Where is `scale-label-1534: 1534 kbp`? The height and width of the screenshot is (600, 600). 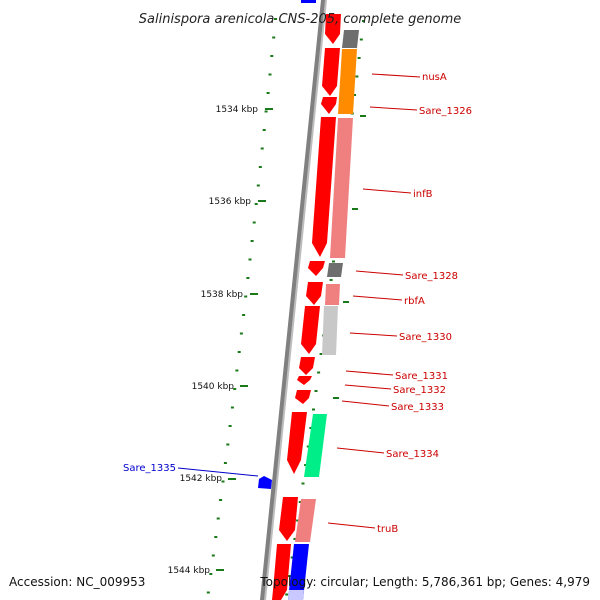 scale-label-1534: 1534 kbp is located at coordinates (237, 110).